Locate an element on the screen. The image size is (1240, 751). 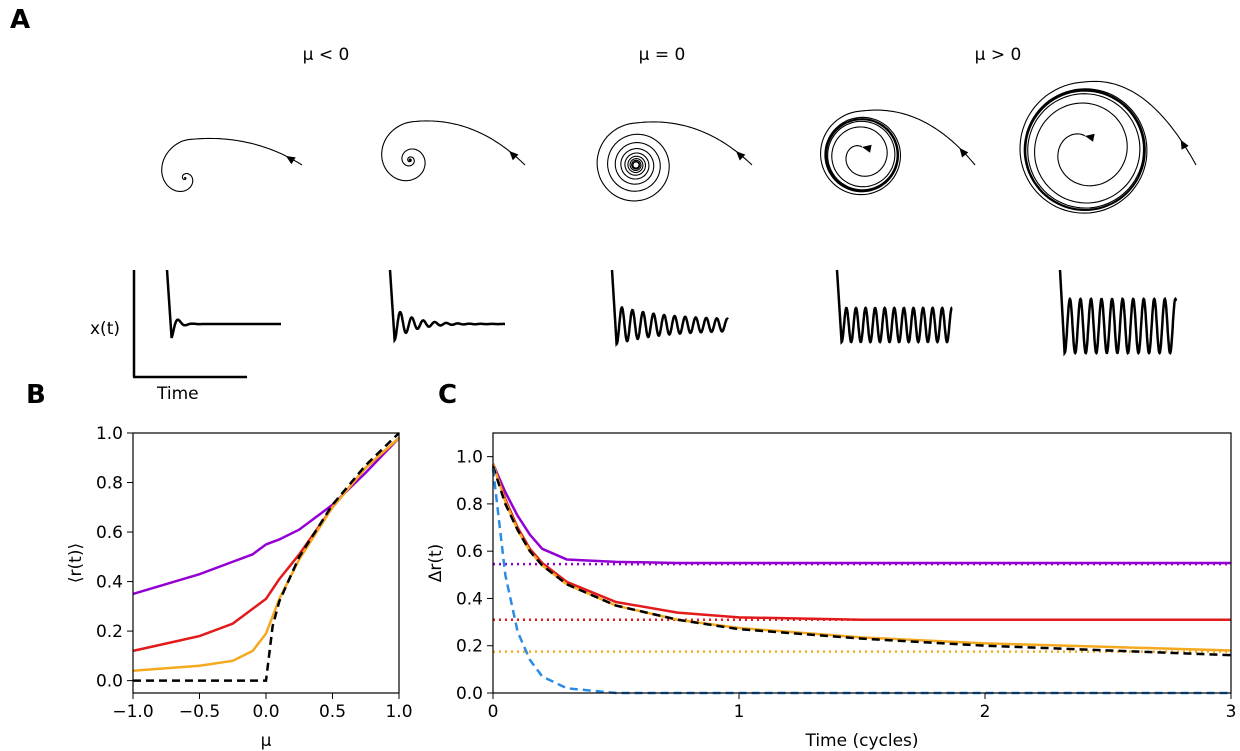
panel-label: A is located at coordinates (20, 20).